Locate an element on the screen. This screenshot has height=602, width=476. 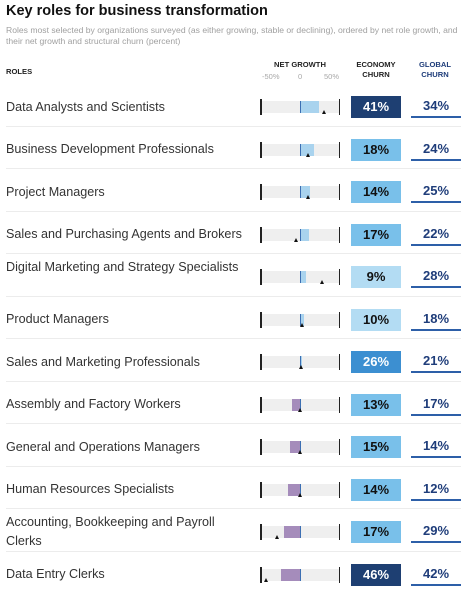
role-label: Sales and Purchasing Agents and Brokers is located at coordinates (124, 234).